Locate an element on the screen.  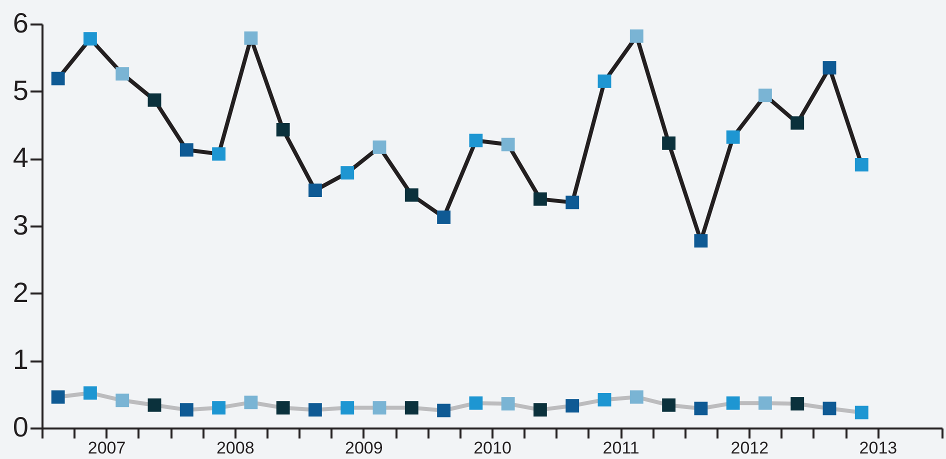
y-tick-label: 2 is located at coordinates (20, 292).